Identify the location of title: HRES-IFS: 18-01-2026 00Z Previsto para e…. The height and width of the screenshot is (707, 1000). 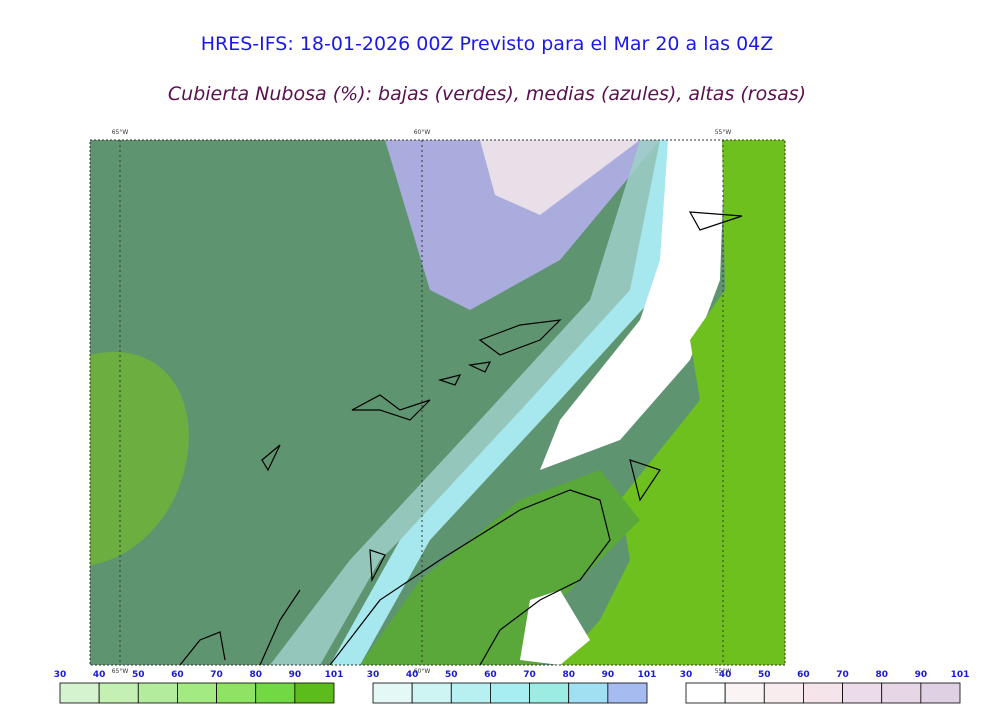
(487, 44).